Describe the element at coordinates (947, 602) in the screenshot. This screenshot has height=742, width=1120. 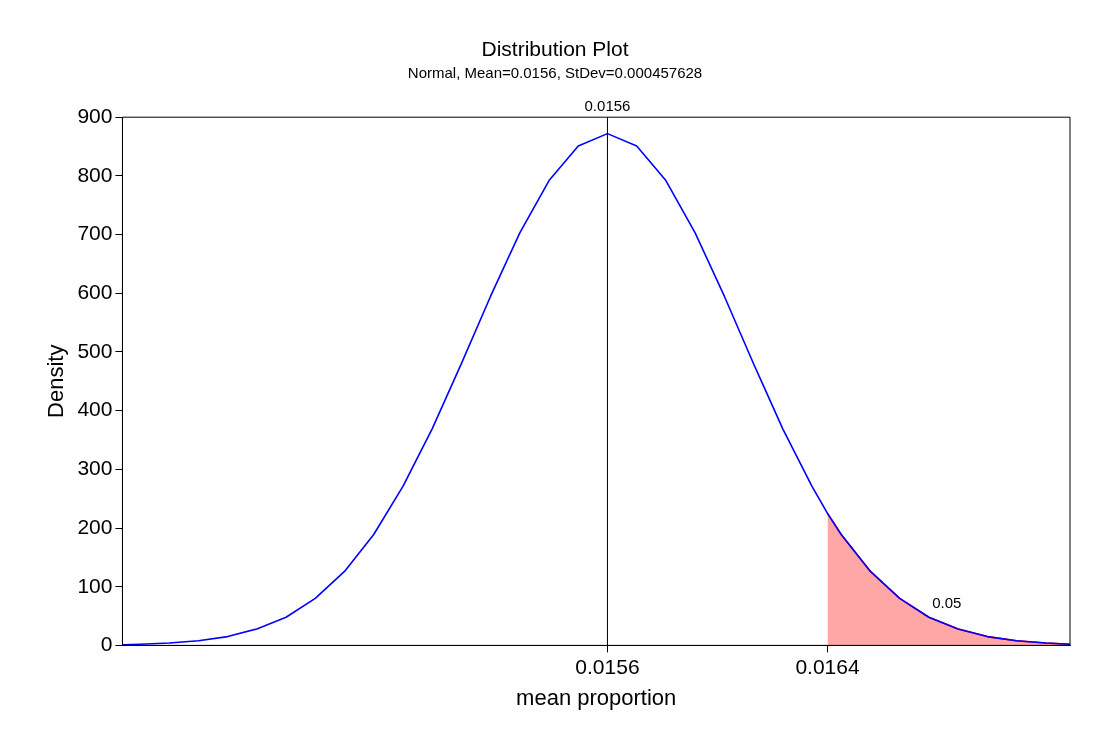
I see `annotation: 0.05` at that location.